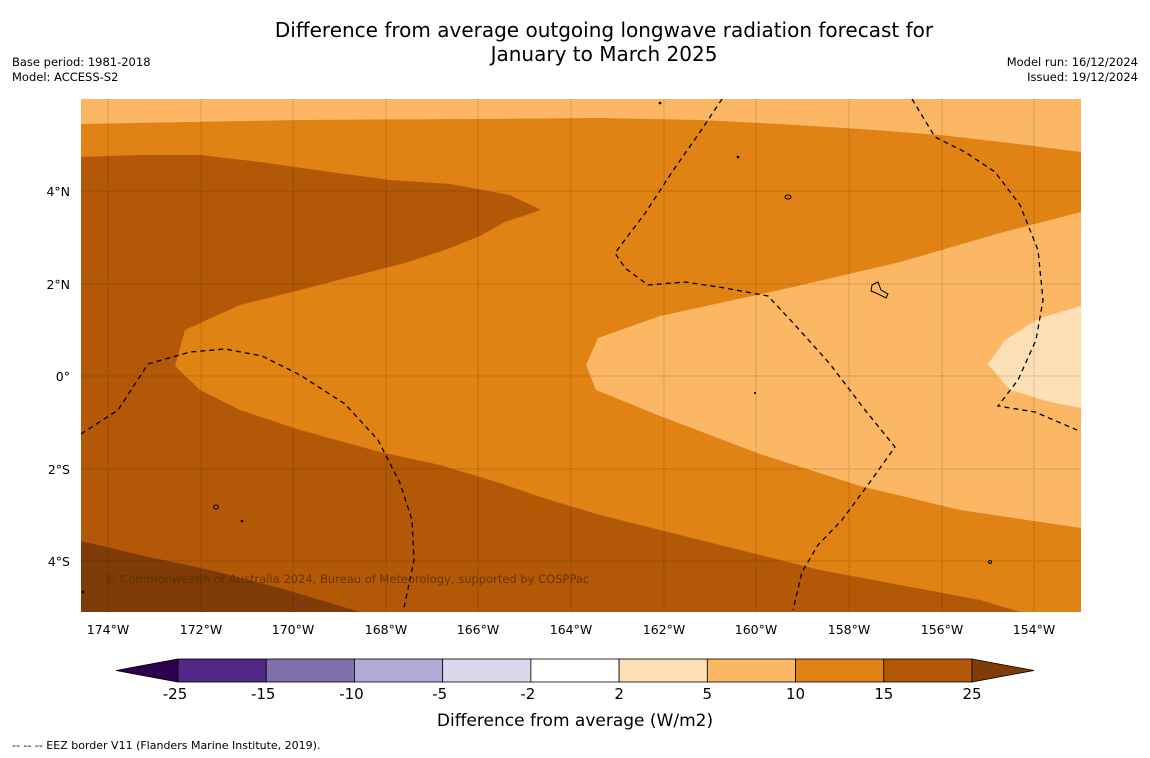 Image resolution: width=1150 pixels, height=758 pixels. I want to click on lon-label: 164°W, so click(571, 629).